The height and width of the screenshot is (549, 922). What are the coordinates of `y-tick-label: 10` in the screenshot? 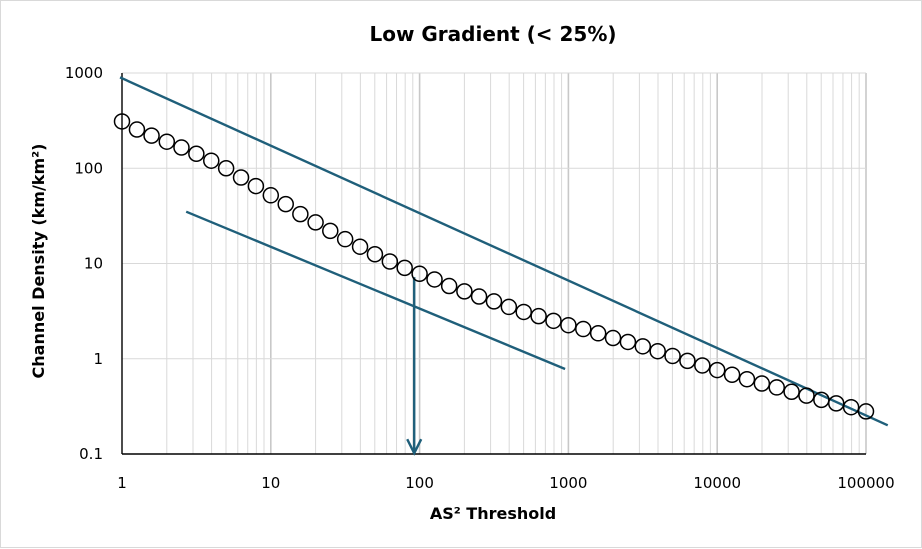 It's located at (93, 264).